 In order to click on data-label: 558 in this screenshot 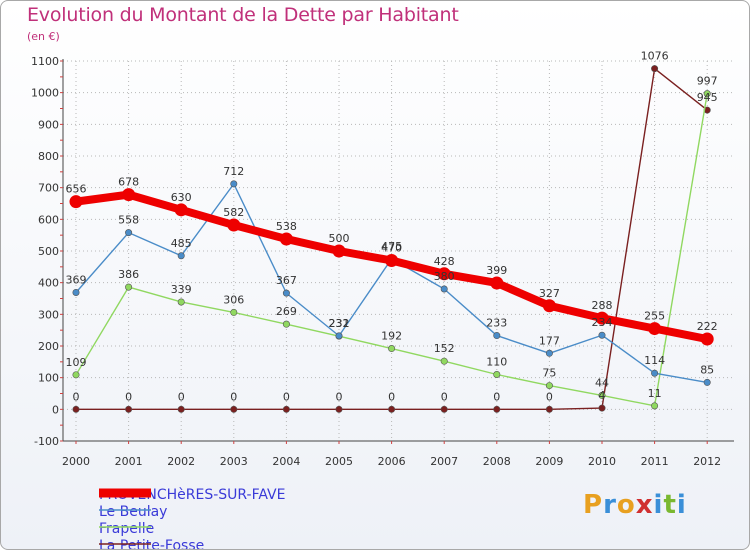, I will do `click(128, 220)`.